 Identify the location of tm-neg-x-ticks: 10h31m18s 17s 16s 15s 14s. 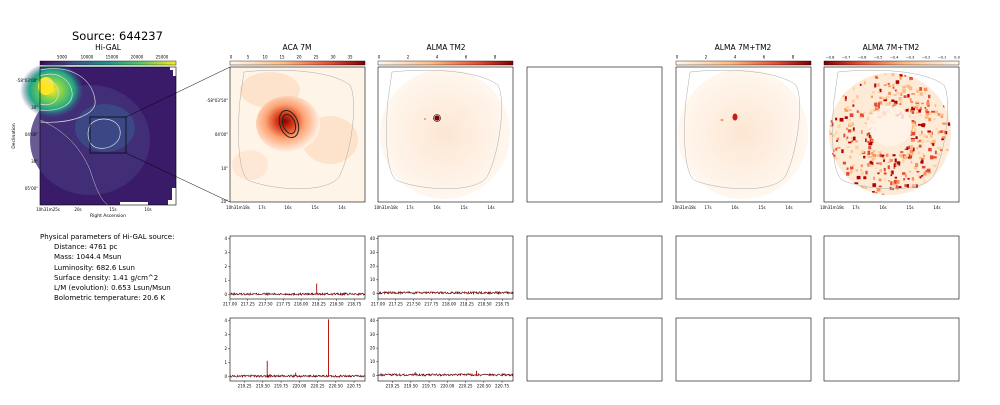
(880, 207).